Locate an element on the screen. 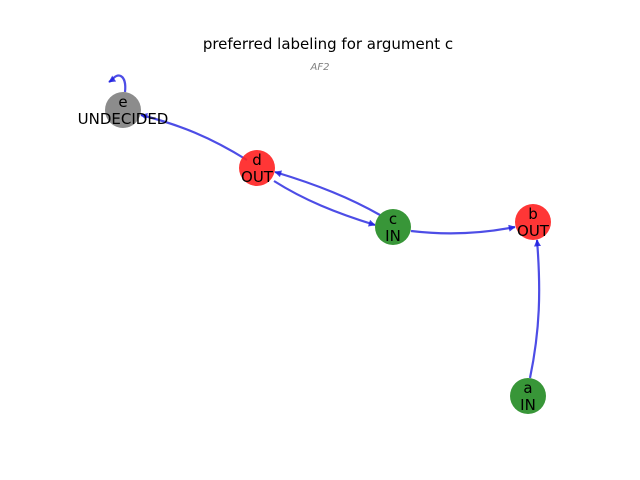 Image resolution: width=640 pixels, height=480 pixels. node-a-id: a is located at coordinates (527, 388).